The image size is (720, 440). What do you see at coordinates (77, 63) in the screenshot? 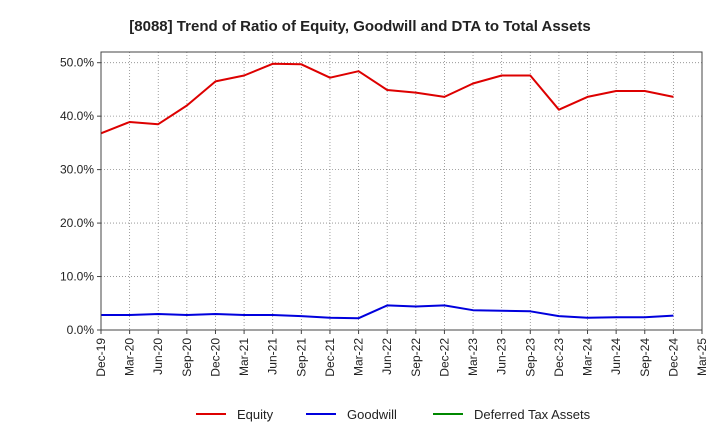
I see `y-tick-label: 50.0%` at bounding box center [77, 63].